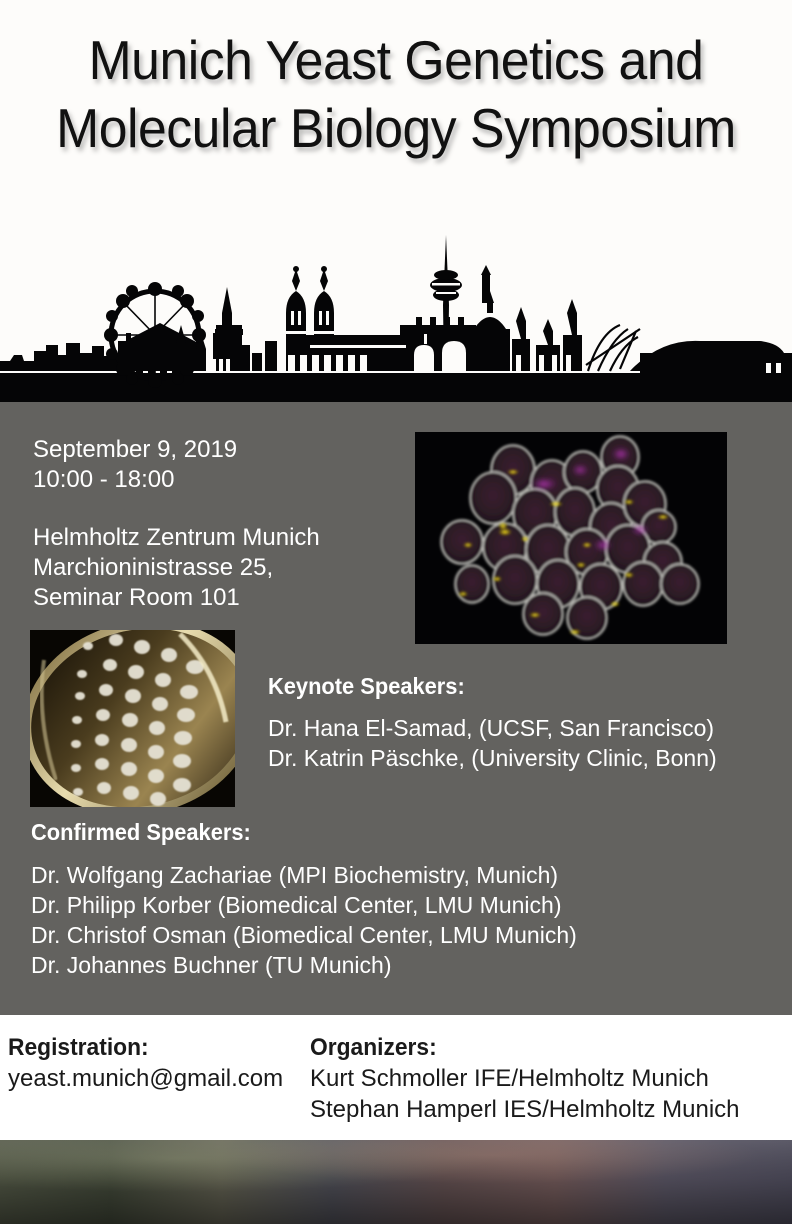 This screenshot has height=1224, width=792. What do you see at coordinates (136, 597) in the screenshot?
I see `venue-room: Seminar Room 101` at bounding box center [136, 597].